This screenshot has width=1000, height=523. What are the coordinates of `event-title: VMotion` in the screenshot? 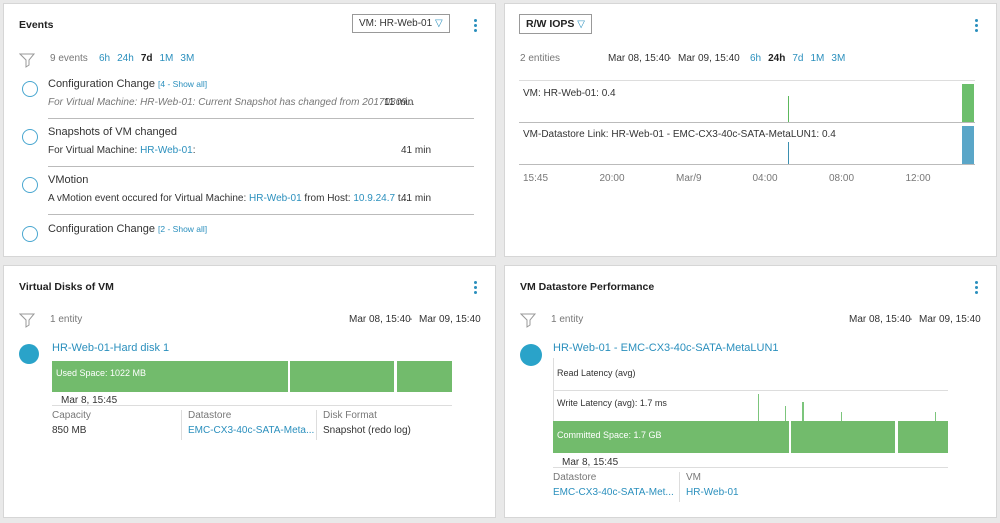 It's located at (68, 180).